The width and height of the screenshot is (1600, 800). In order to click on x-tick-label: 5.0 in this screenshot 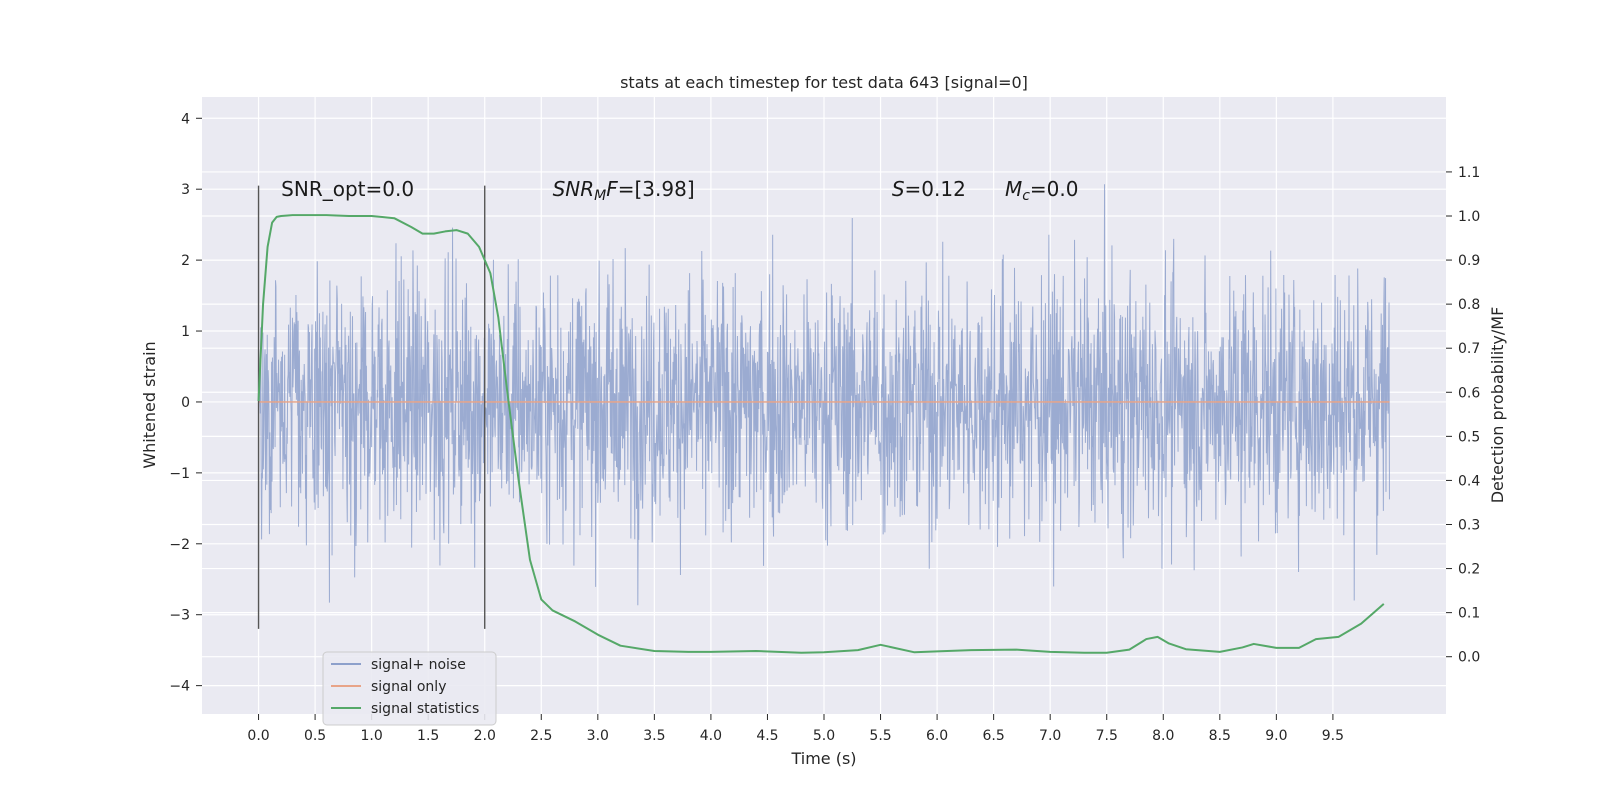, I will do `click(824, 736)`.